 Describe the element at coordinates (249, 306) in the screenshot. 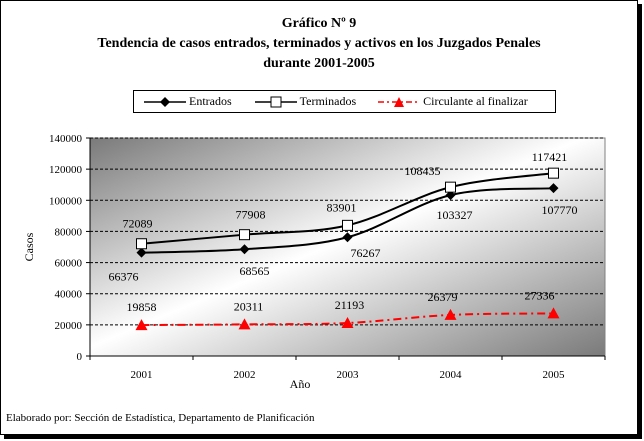

I see `data-label: 20311` at that location.